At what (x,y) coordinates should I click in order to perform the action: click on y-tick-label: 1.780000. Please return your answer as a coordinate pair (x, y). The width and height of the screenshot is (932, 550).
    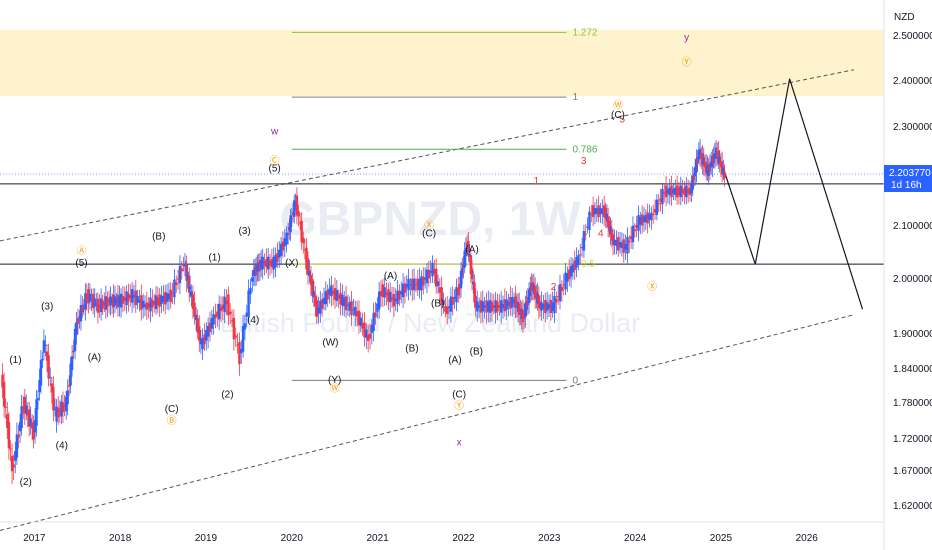
    Looking at the image, I should click on (912, 403).